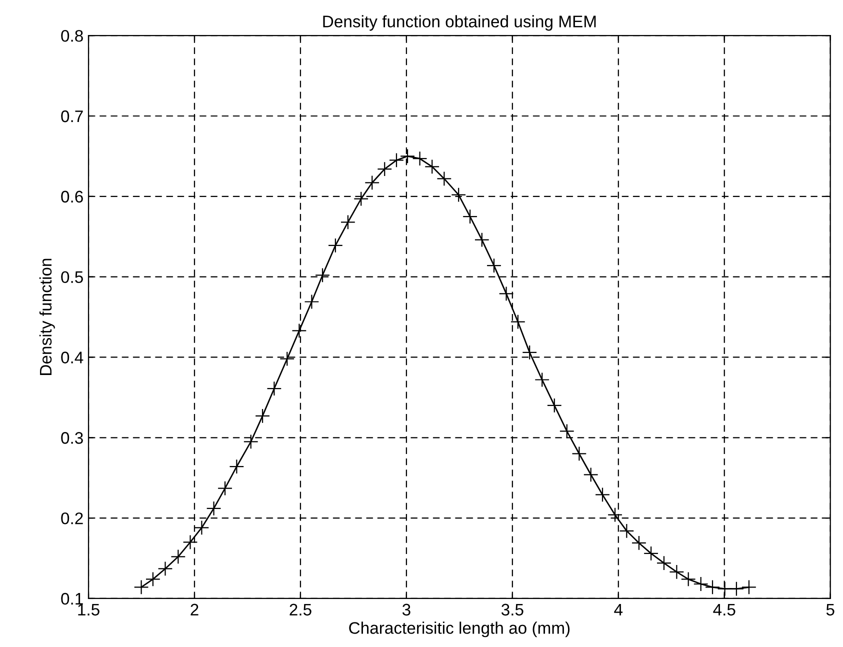 The height and width of the screenshot is (647, 843). I want to click on x-tick-label: 4, so click(618, 610).